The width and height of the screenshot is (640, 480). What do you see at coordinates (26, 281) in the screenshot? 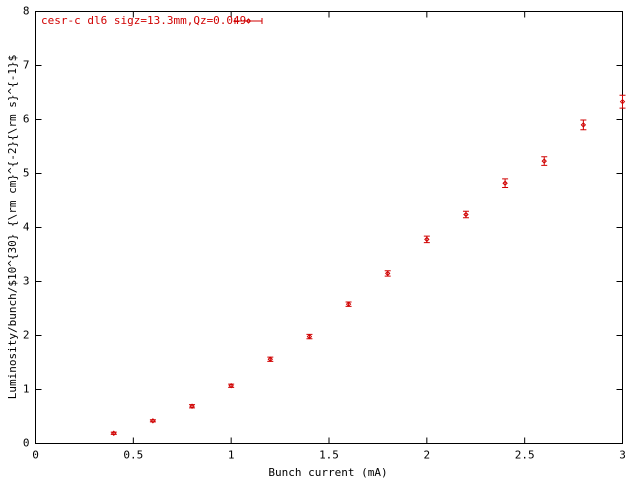
I see `y-tick-label: 3` at bounding box center [26, 281].